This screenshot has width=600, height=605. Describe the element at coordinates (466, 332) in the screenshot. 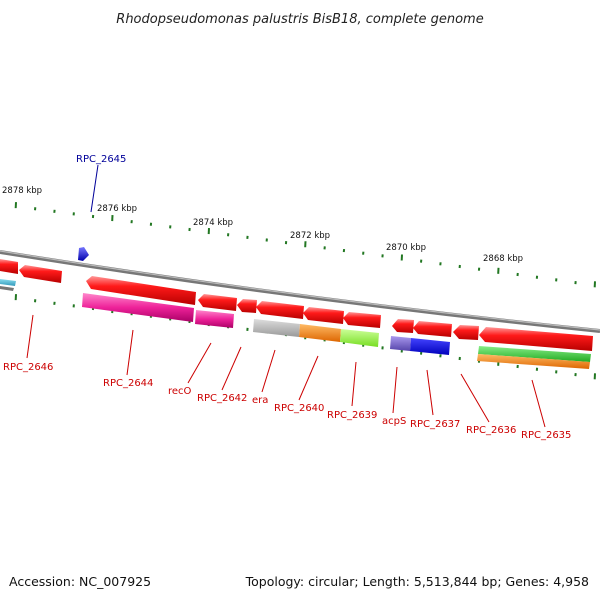

I see `gene-rpc2636-arrow` at that location.